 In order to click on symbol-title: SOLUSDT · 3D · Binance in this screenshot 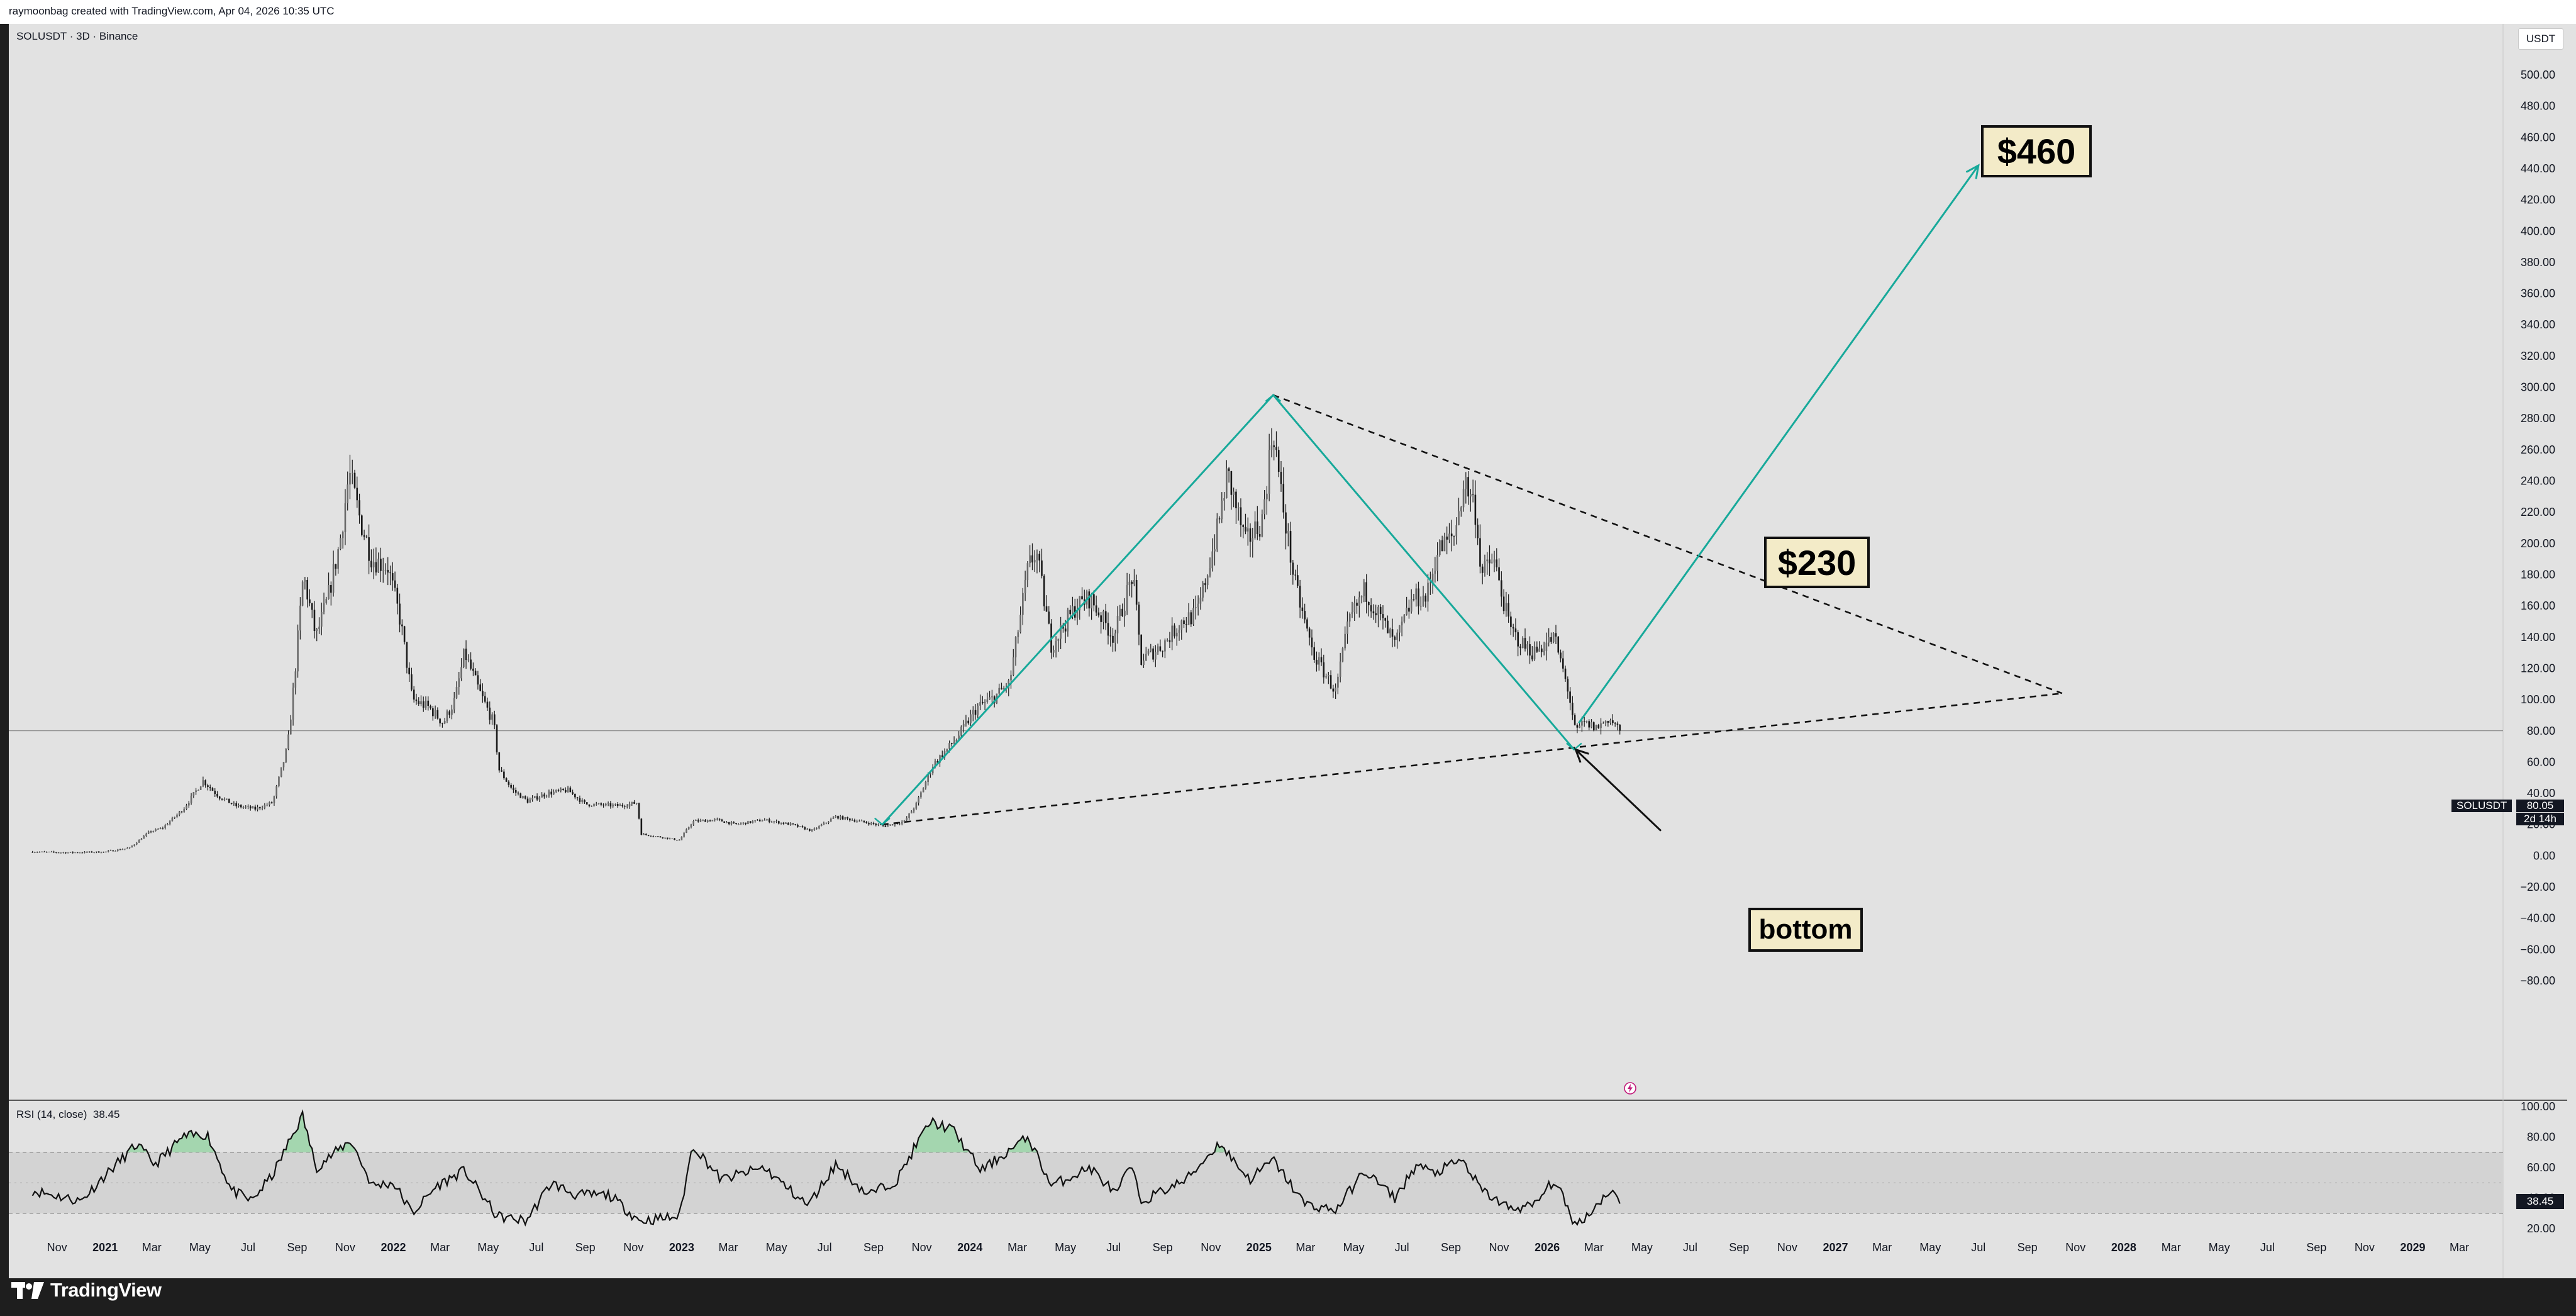, I will do `click(77, 36)`.